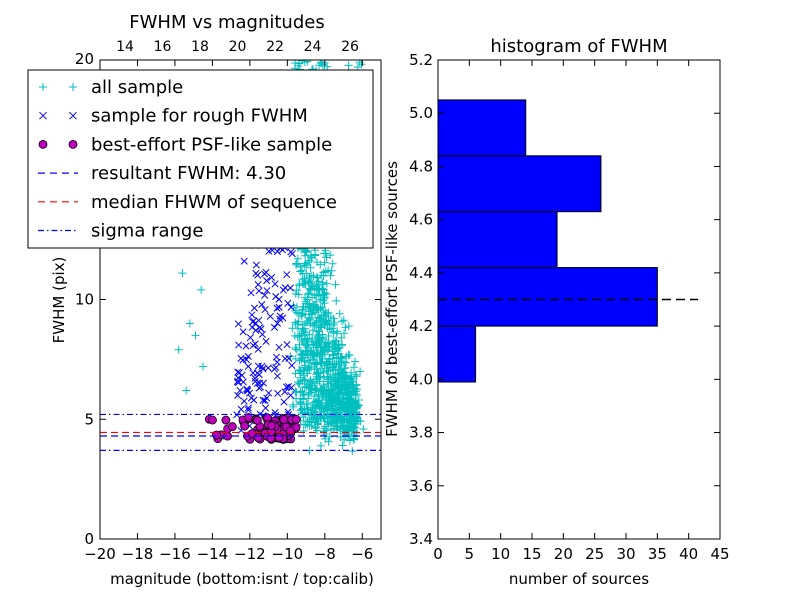 Image resolution: width=800 pixels, height=600 pixels. I want to click on left-x-tick-label: −14, so click(213, 554).